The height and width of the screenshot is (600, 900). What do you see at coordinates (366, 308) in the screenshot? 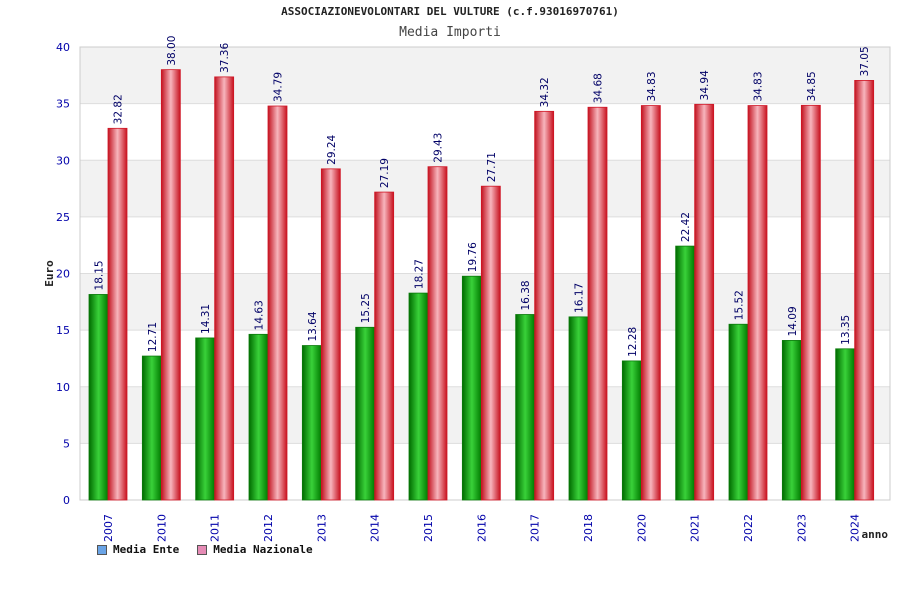
I see `data-label: 15.25` at bounding box center [366, 308].